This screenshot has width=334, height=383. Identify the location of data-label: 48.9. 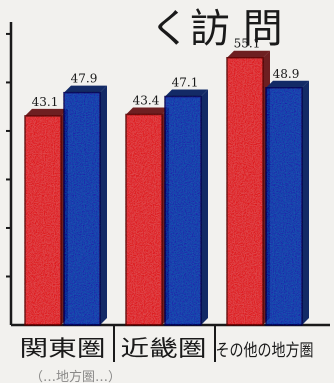
(286, 74).